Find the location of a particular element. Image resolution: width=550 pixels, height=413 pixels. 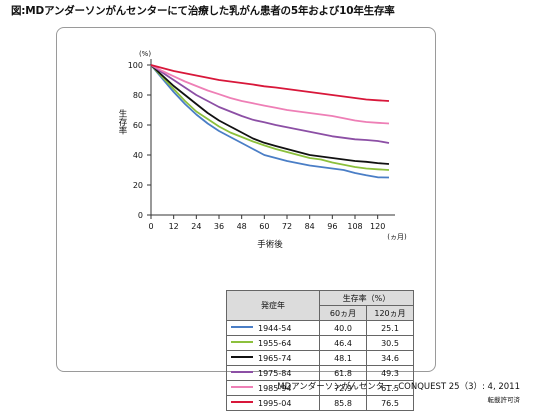

onset-year-label: 1995-04 is located at coordinates (275, 403).